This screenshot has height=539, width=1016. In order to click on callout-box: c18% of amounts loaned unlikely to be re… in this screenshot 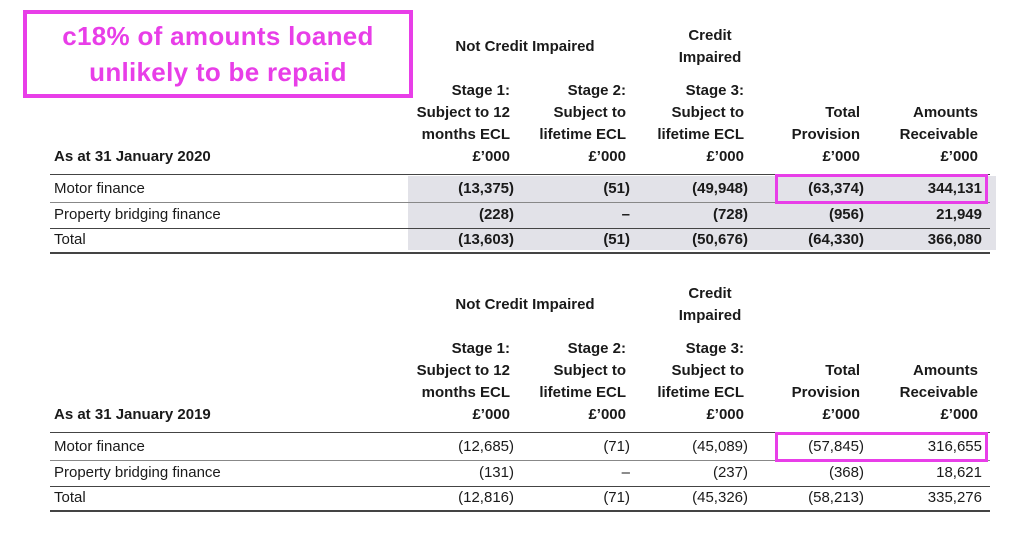, I will do `click(218, 54)`.